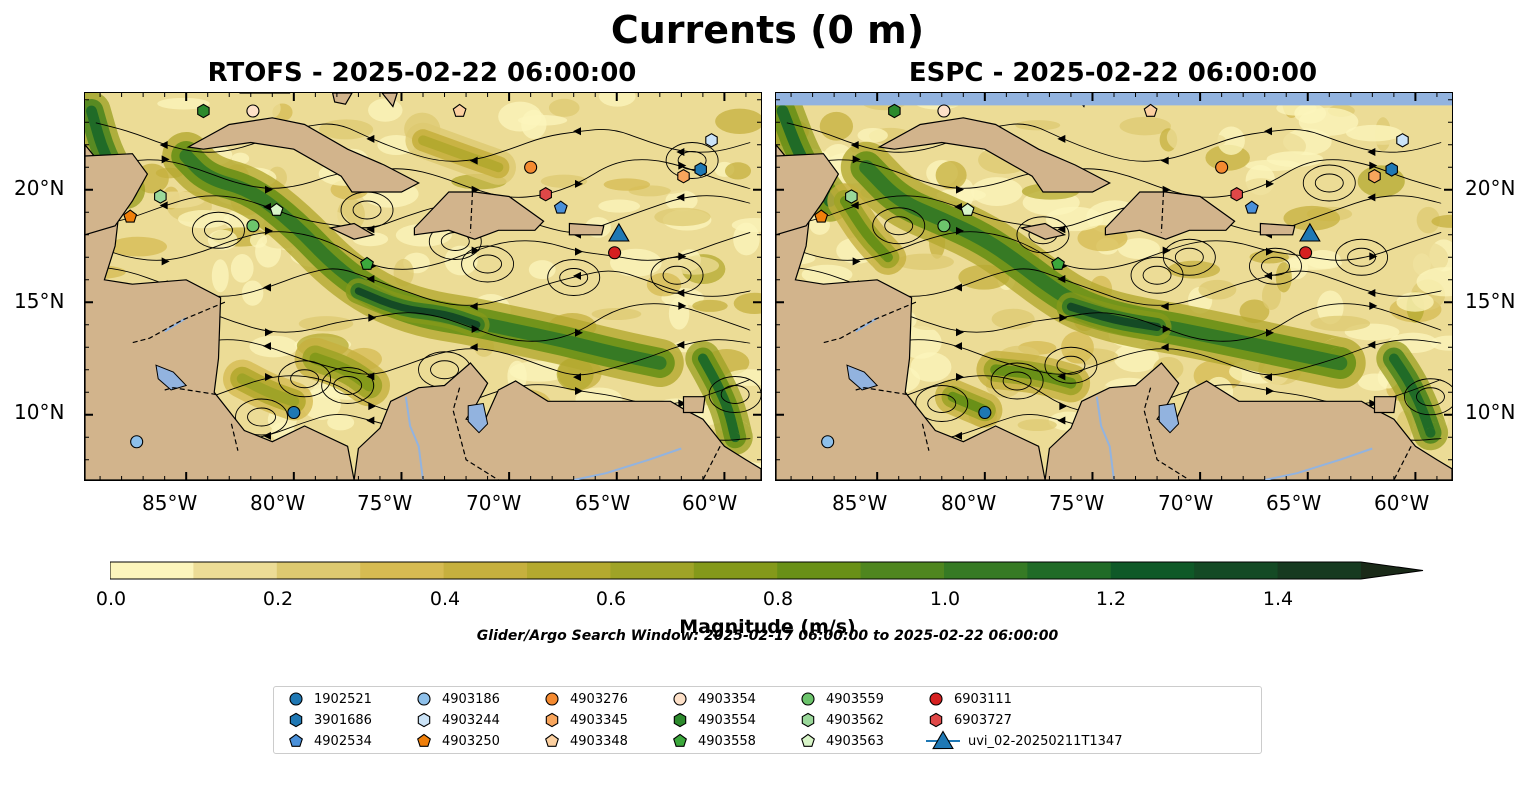 The height and width of the screenshot is (802, 1535). Describe the element at coordinates (1277, 229) in the screenshot. I see `land-puertorico` at that location.